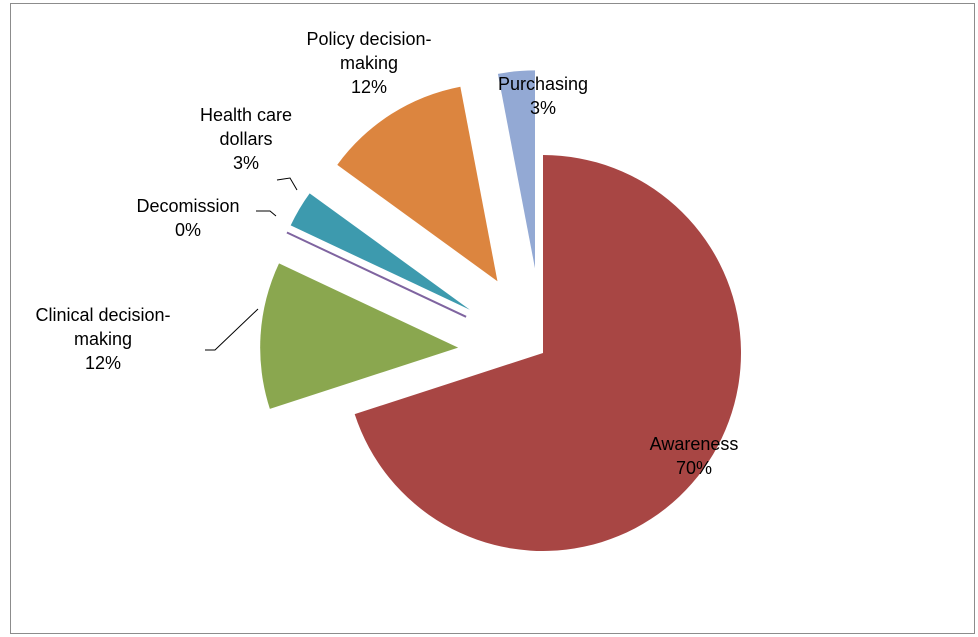 This screenshot has height=637, width=978. I want to click on slice-label: Policy decision-making 12%, so click(369, 63).